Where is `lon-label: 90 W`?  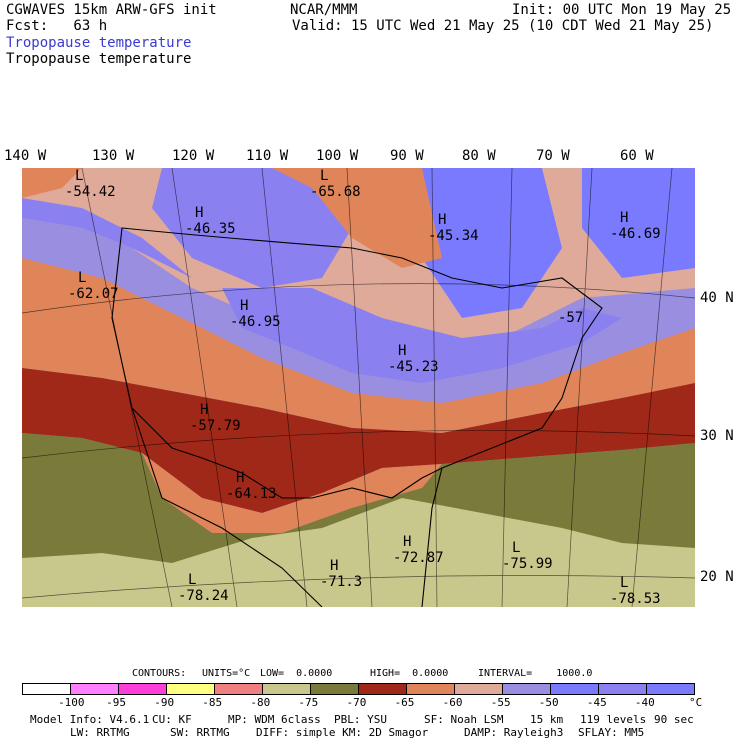 lon-label: 90 W is located at coordinates (407, 156).